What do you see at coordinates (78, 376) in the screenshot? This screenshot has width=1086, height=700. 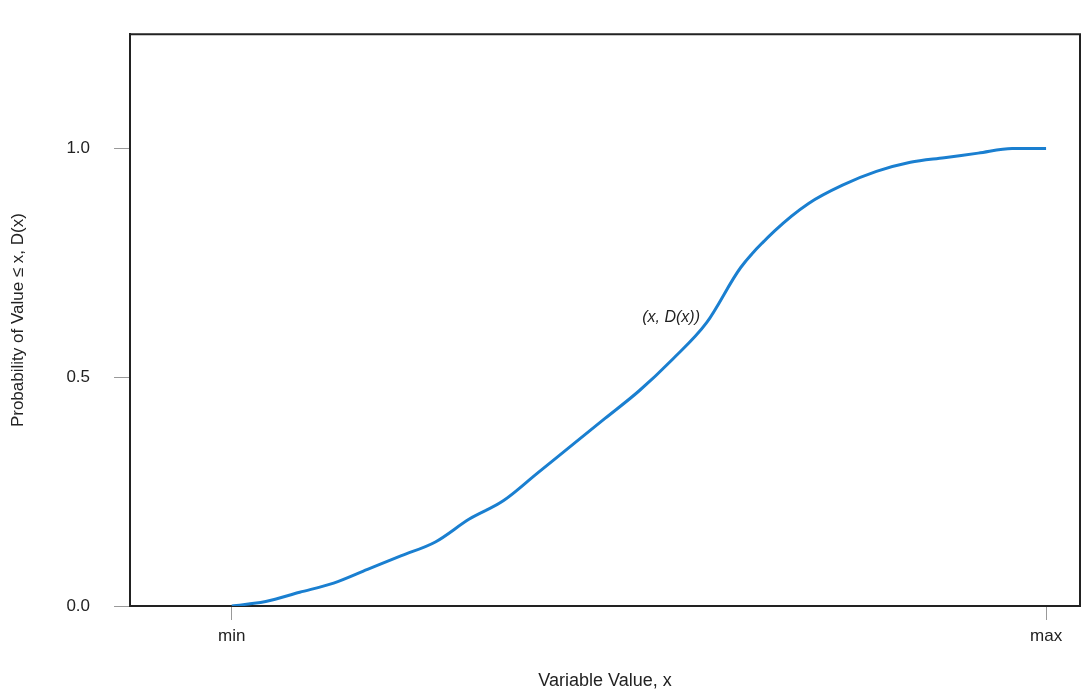 I see `y-tick-label: 0.5` at bounding box center [78, 376].